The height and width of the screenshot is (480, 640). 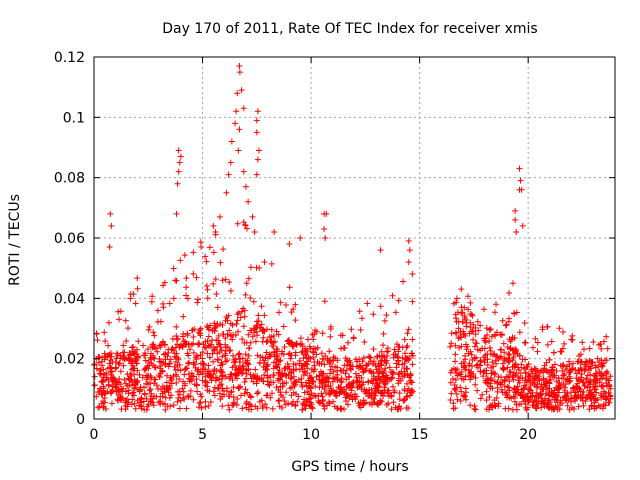 I want to click on y-tick-label: 0.08, so click(x=69, y=179).